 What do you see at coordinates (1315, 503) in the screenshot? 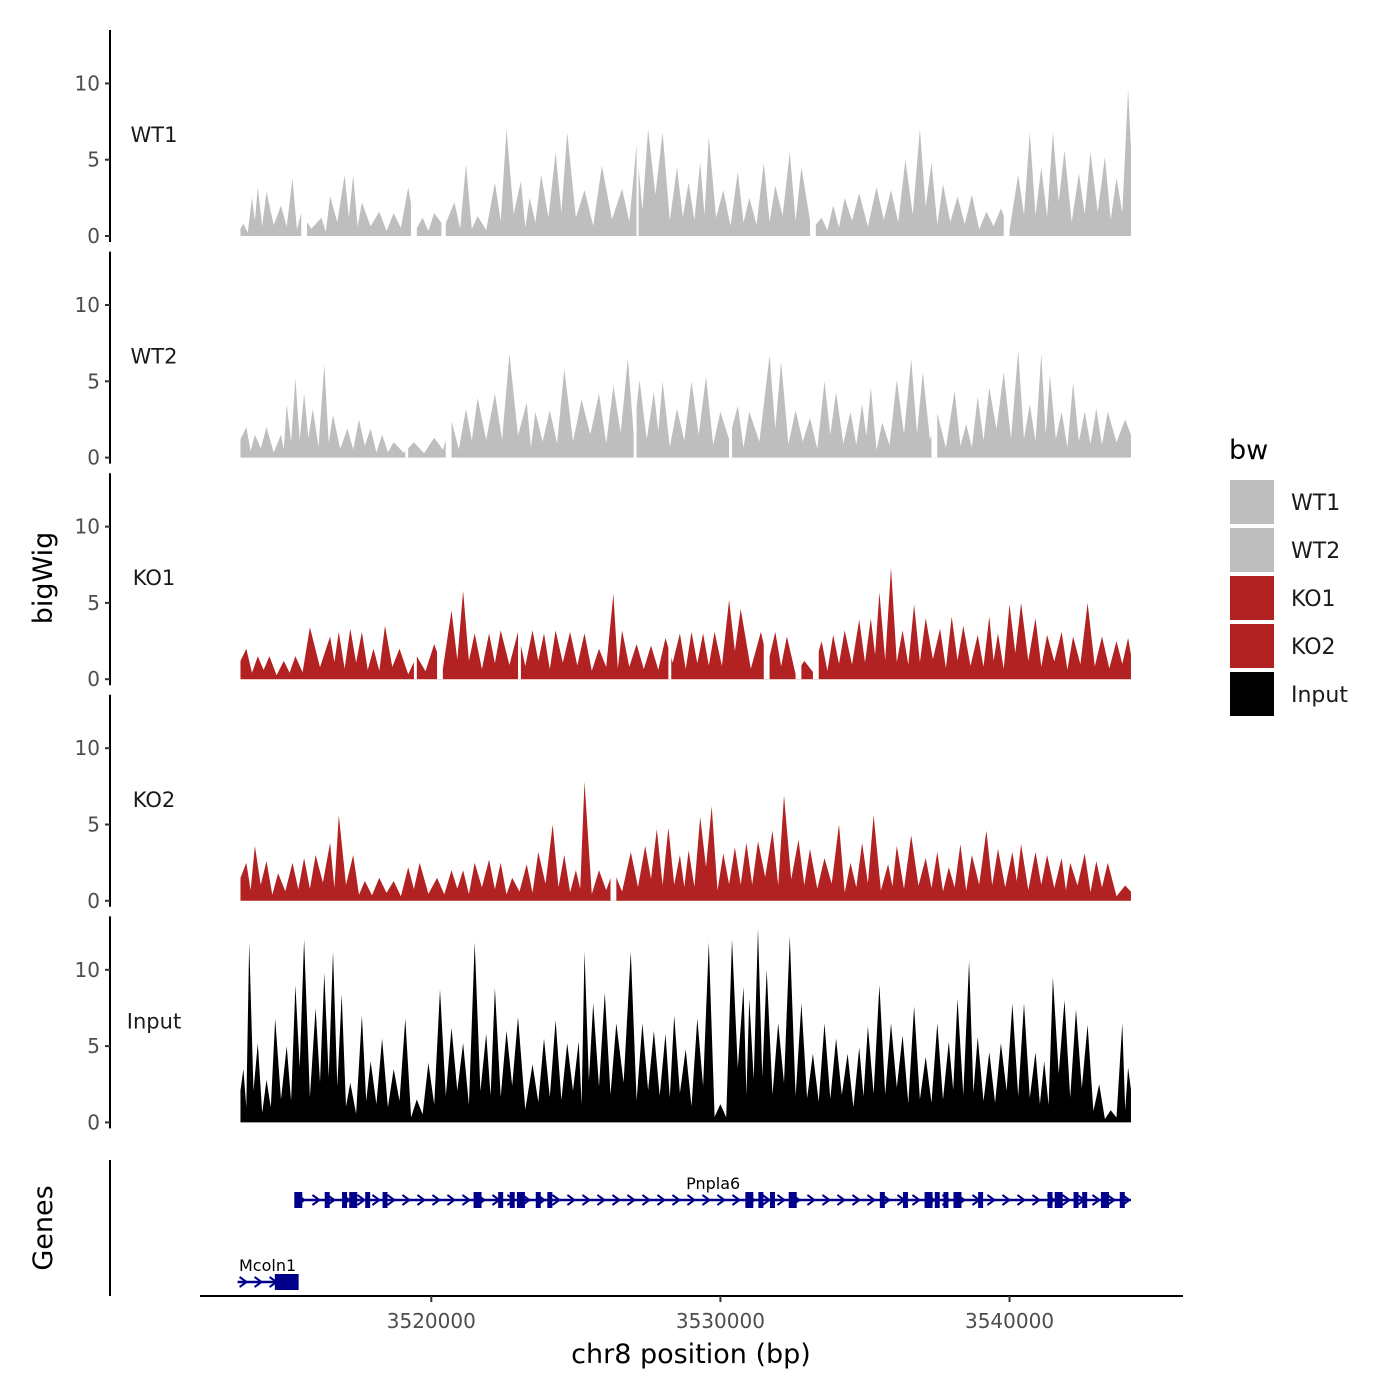
I see `legend-label-wt1: WT1` at bounding box center [1315, 503].